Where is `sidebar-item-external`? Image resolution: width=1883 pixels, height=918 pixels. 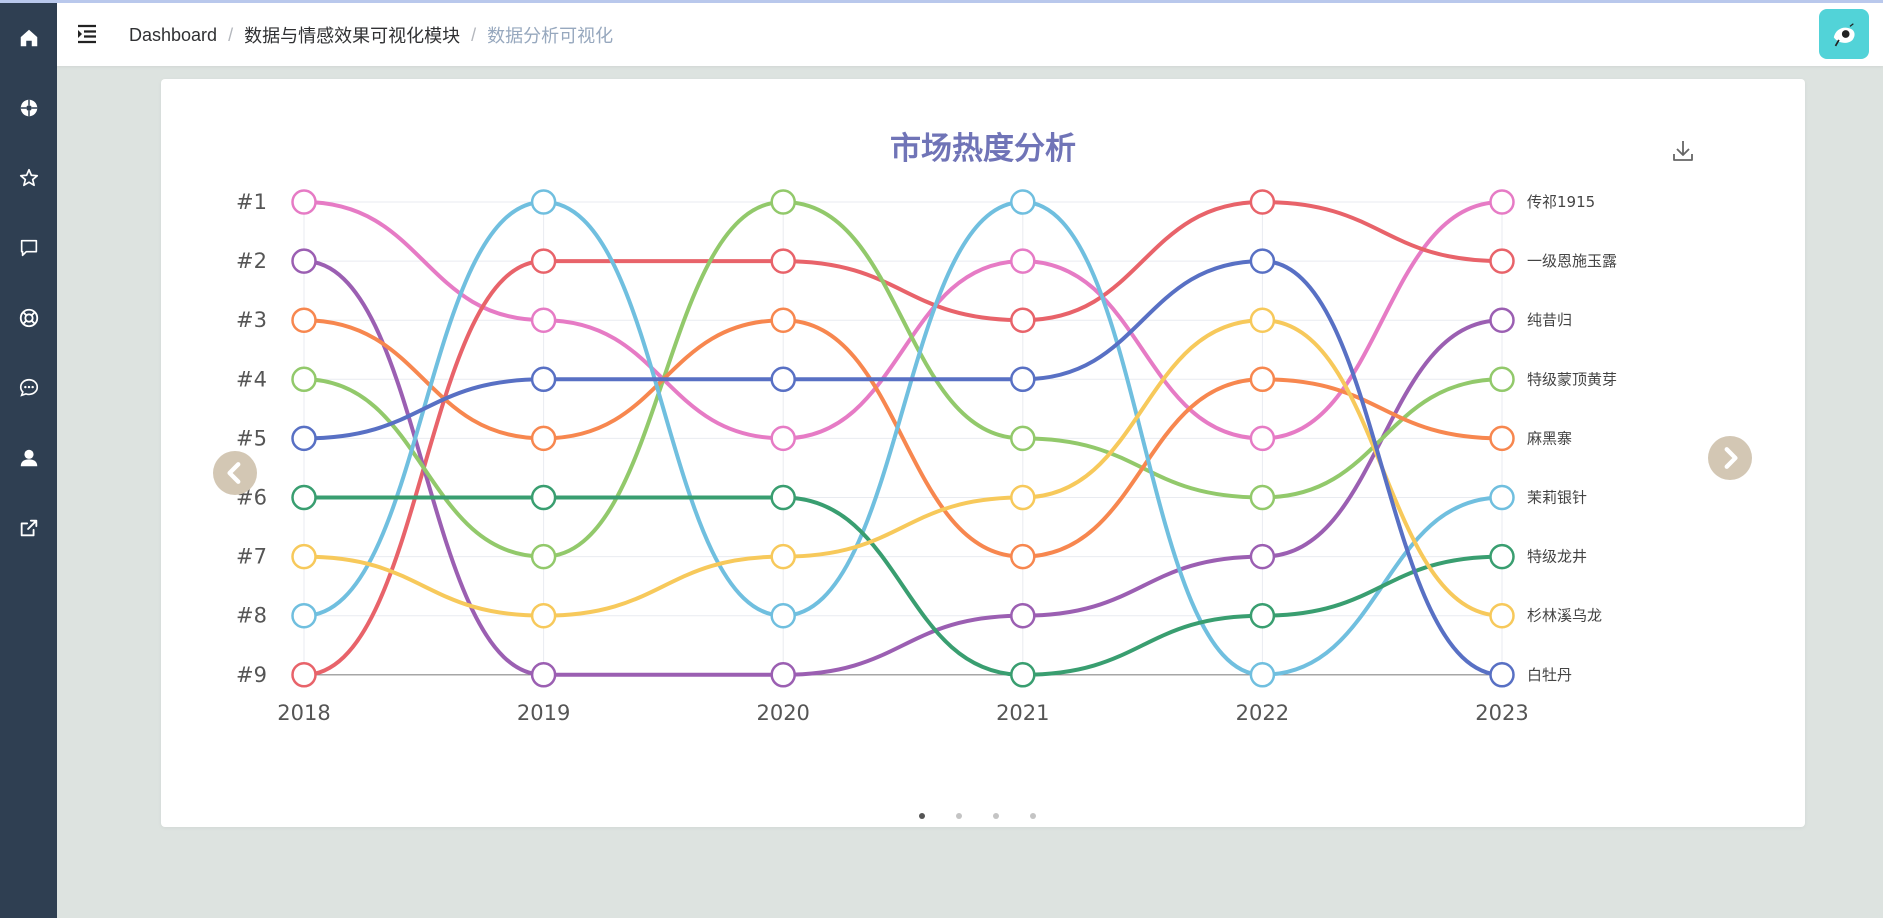
sidebar-item-external is located at coordinates (28, 527).